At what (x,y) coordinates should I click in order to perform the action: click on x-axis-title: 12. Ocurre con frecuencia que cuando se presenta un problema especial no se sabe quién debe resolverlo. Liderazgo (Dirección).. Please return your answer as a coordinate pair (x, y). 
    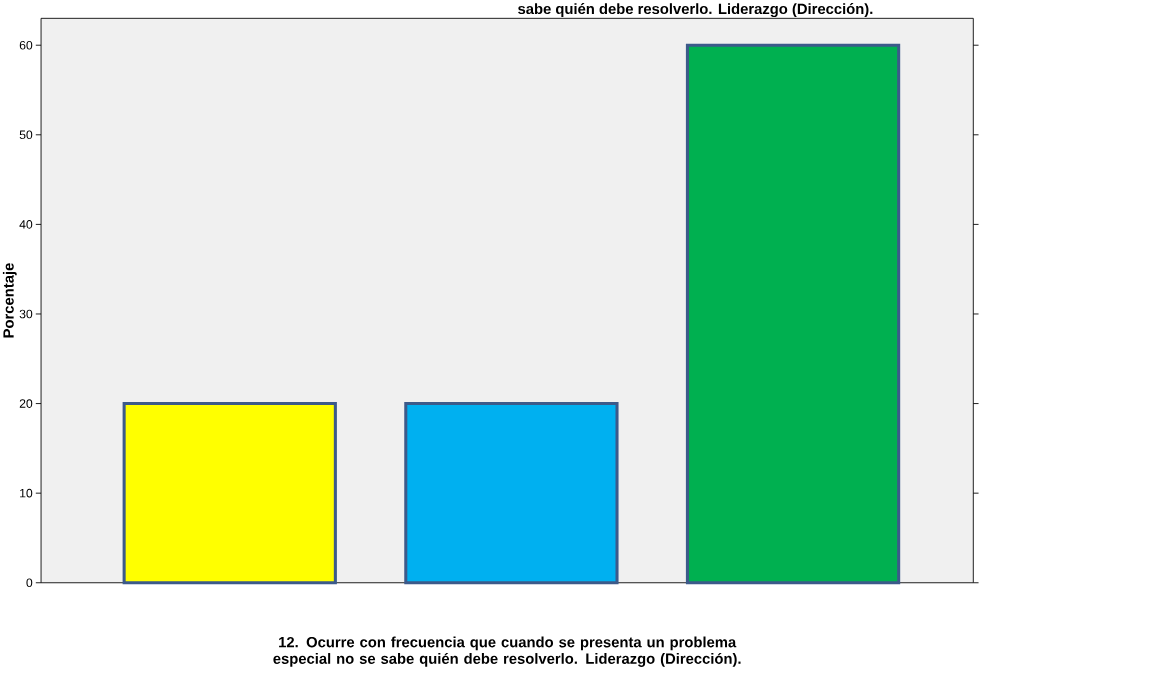
    Looking at the image, I should click on (507, 652).